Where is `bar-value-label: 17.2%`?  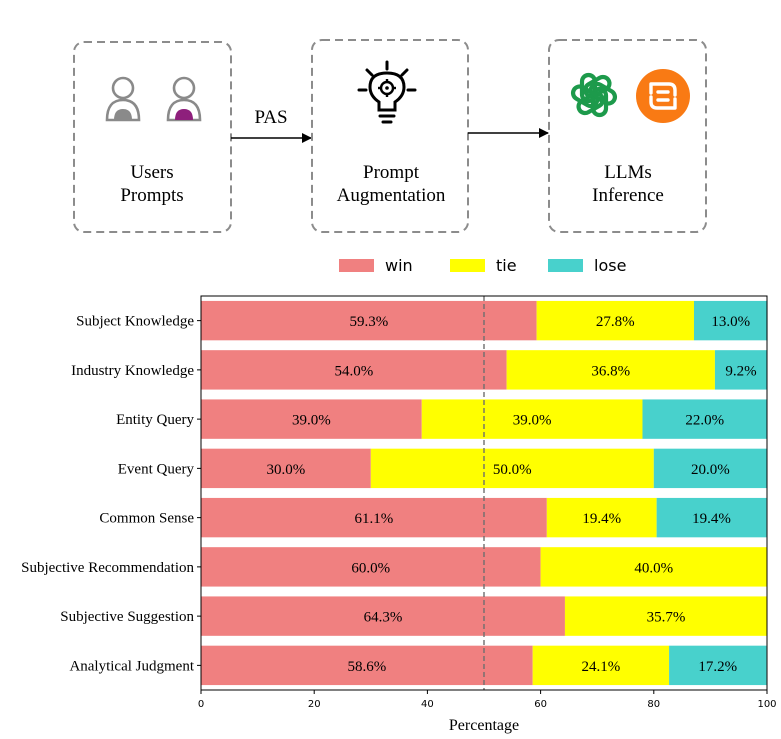 bar-value-label: 17.2% is located at coordinates (717, 667).